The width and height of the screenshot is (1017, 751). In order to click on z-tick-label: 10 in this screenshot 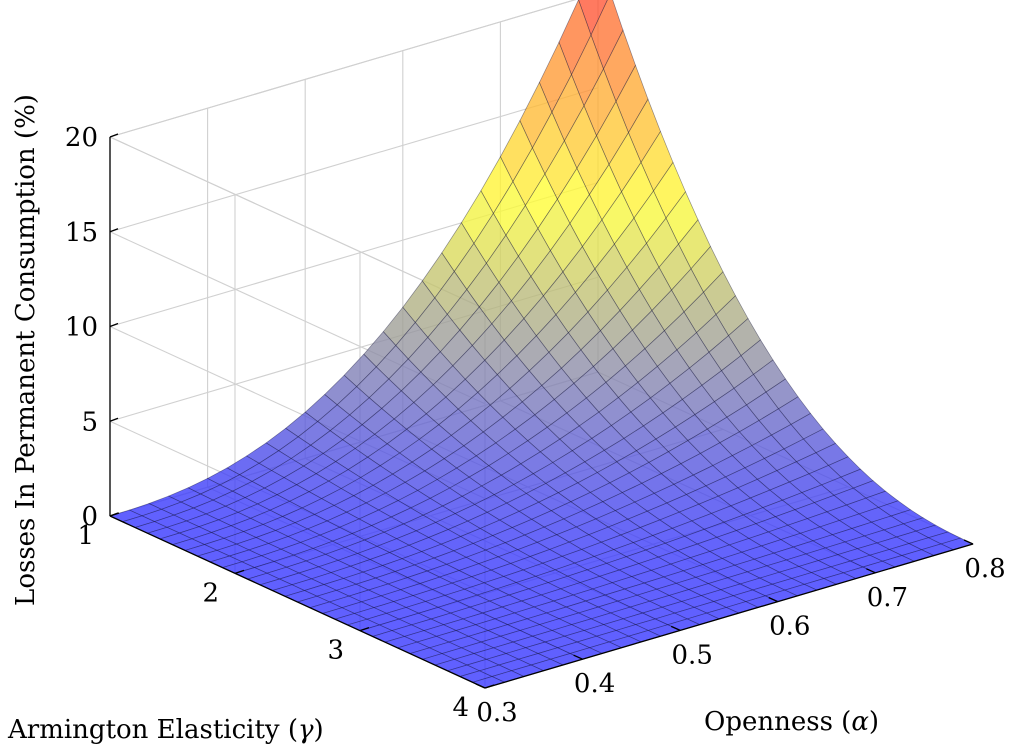, I will do `click(81, 328)`.